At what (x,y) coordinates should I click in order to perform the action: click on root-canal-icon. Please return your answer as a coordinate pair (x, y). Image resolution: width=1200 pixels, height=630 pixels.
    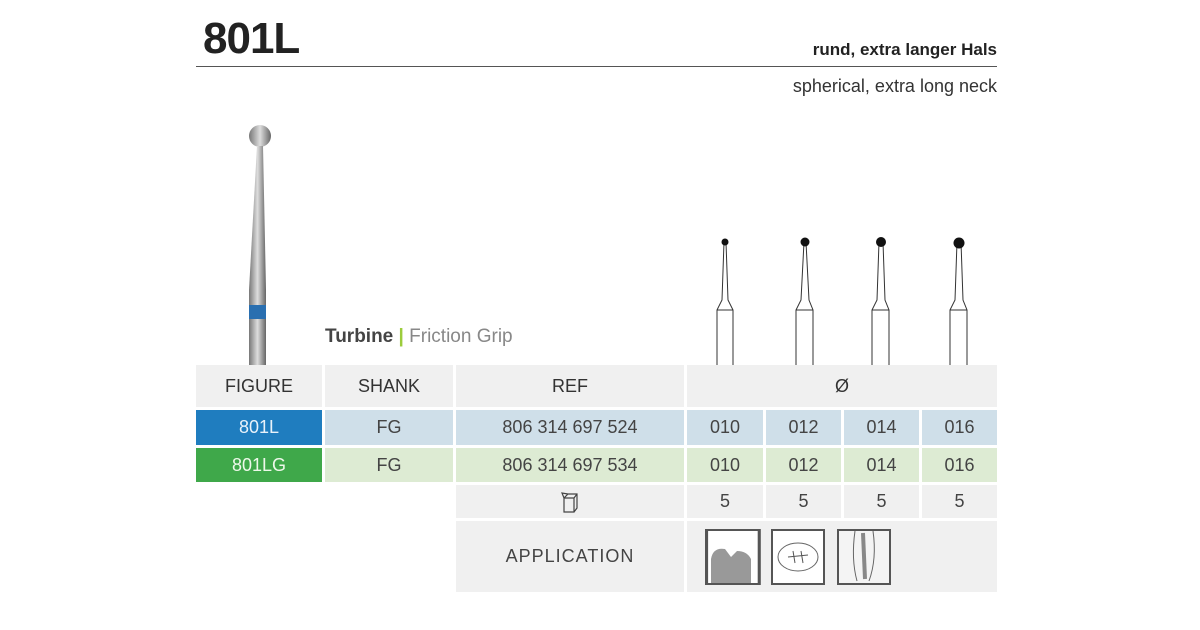
    Looking at the image, I should click on (864, 557).